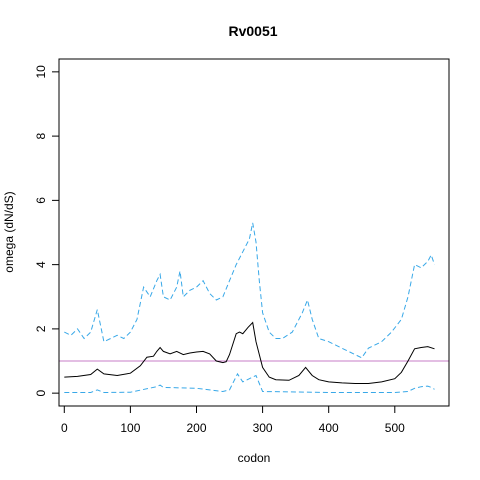 This screenshot has width=480, height=480. I want to click on x-tick-label: 100, so click(130, 428).